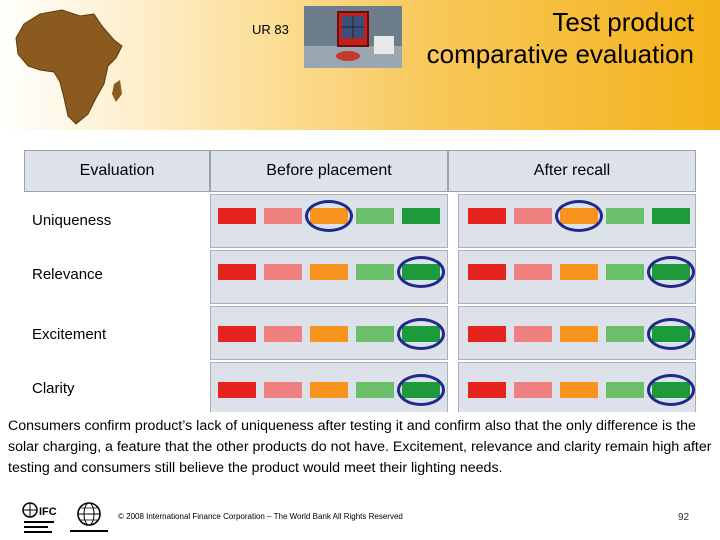 The image size is (720, 540). What do you see at coordinates (117, 171) in the screenshot?
I see `column-header-evaluation: Evaluation` at bounding box center [117, 171].